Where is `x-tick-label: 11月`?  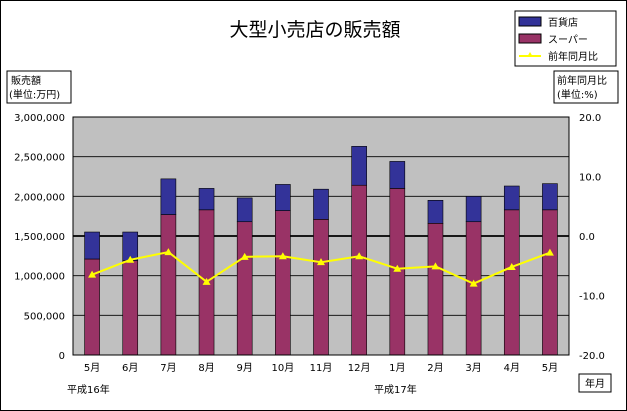
x-tick-label: 11月 is located at coordinates (321, 368).